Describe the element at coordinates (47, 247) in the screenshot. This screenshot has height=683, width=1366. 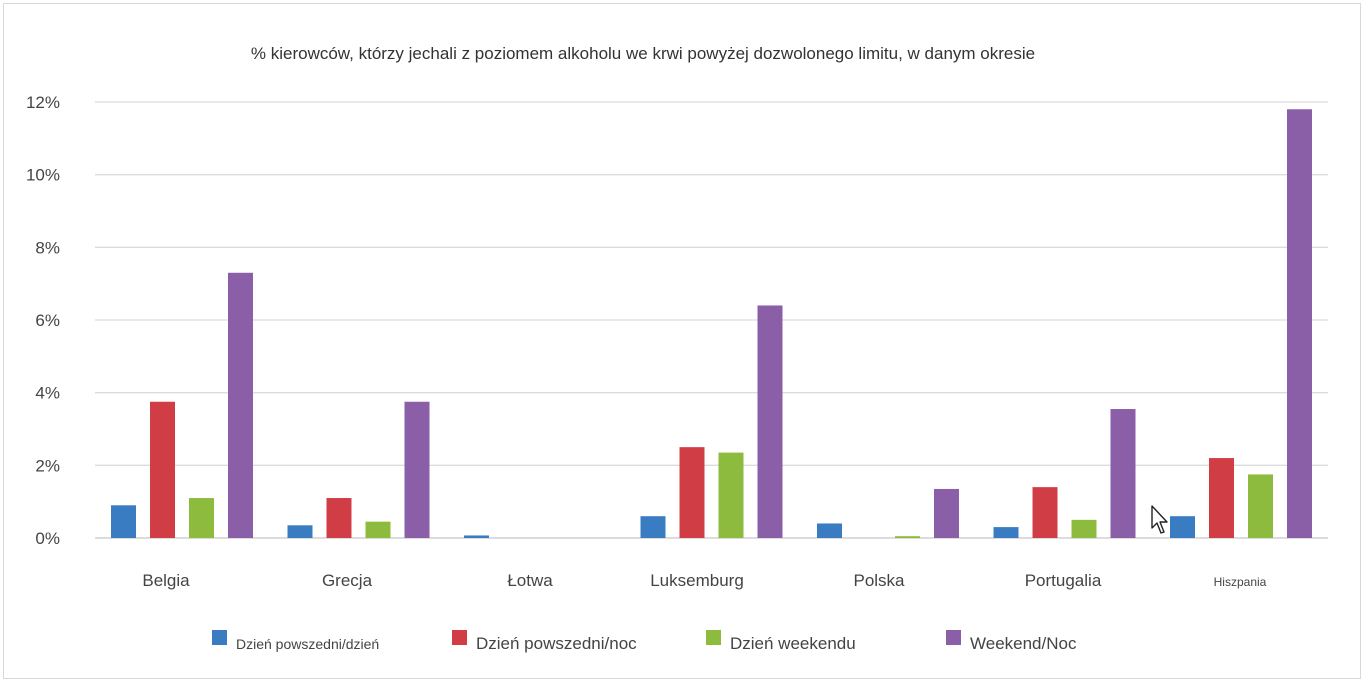
I see `y-tick-label: 8%` at that location.